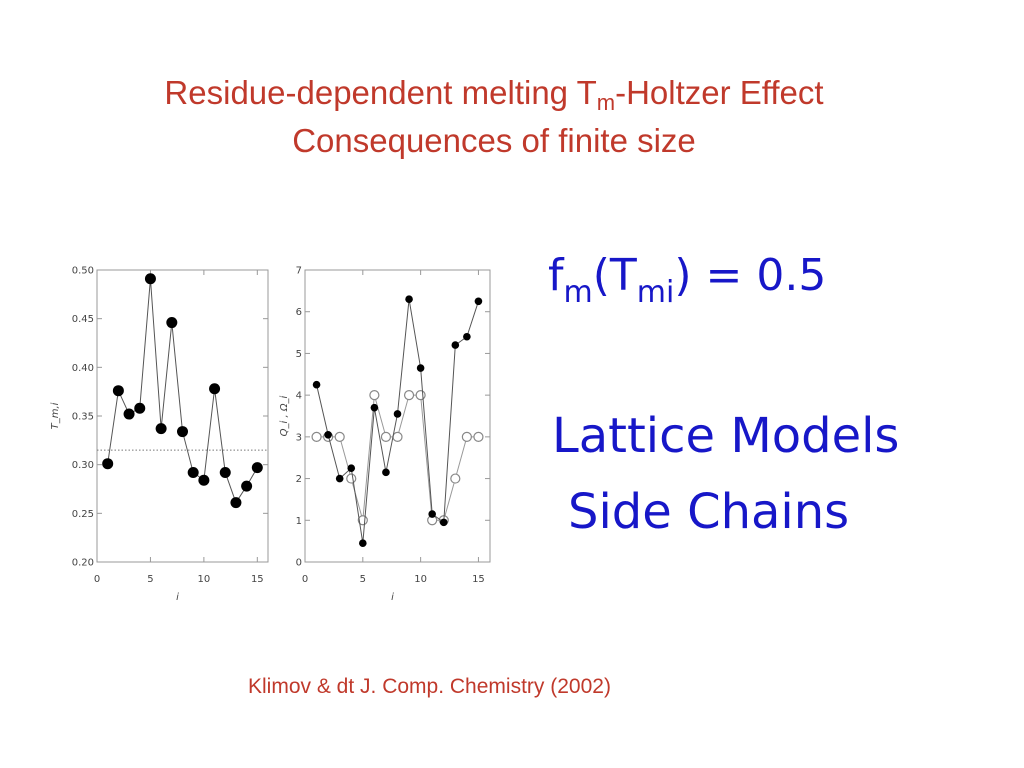  What do you see at coordinates (177, 597) in the screenshot?
I see `chart1-xlabel: i` at bounding box center [177, 597].